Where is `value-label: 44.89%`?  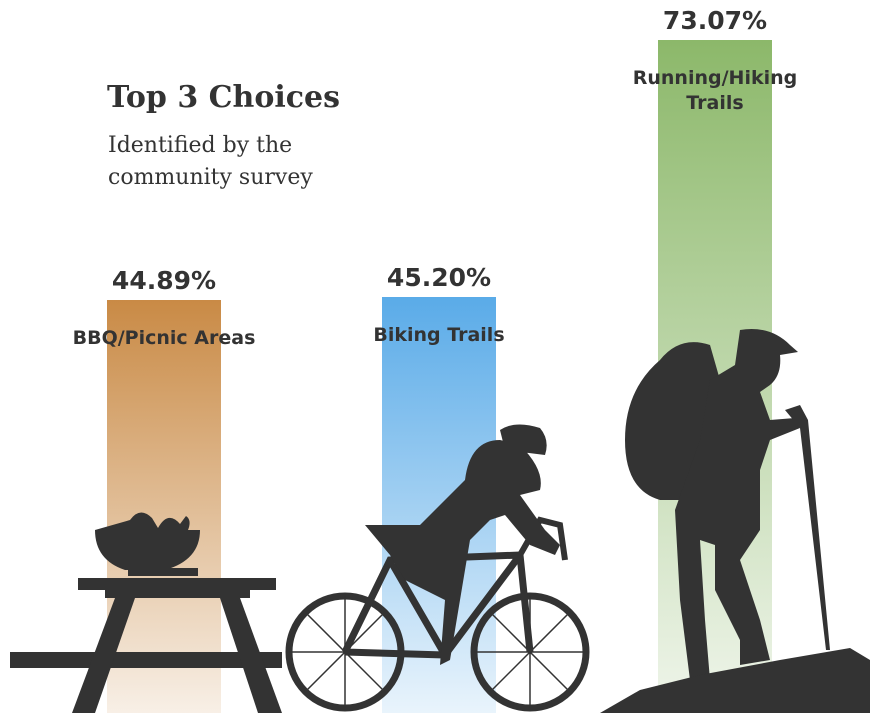 value-label: 44.89% is located at coordinates (164, 280).